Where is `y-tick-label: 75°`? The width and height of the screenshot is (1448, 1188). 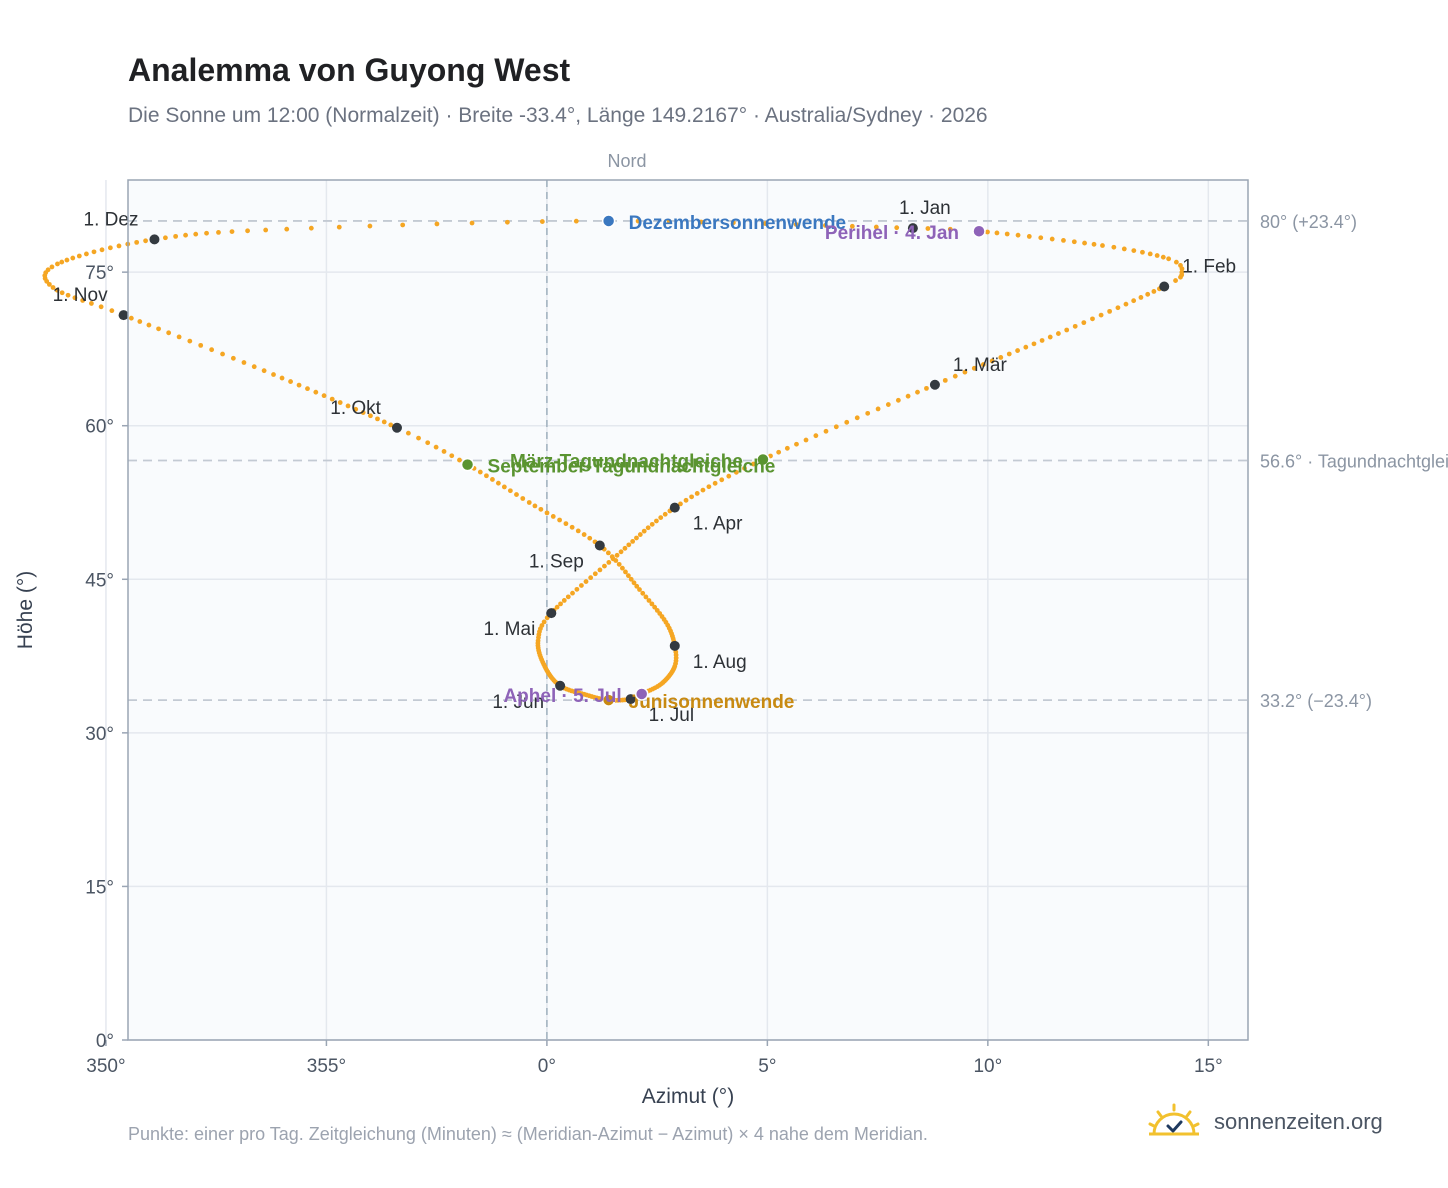 y-tick-label: 75° is located at coordinates (99, 273).